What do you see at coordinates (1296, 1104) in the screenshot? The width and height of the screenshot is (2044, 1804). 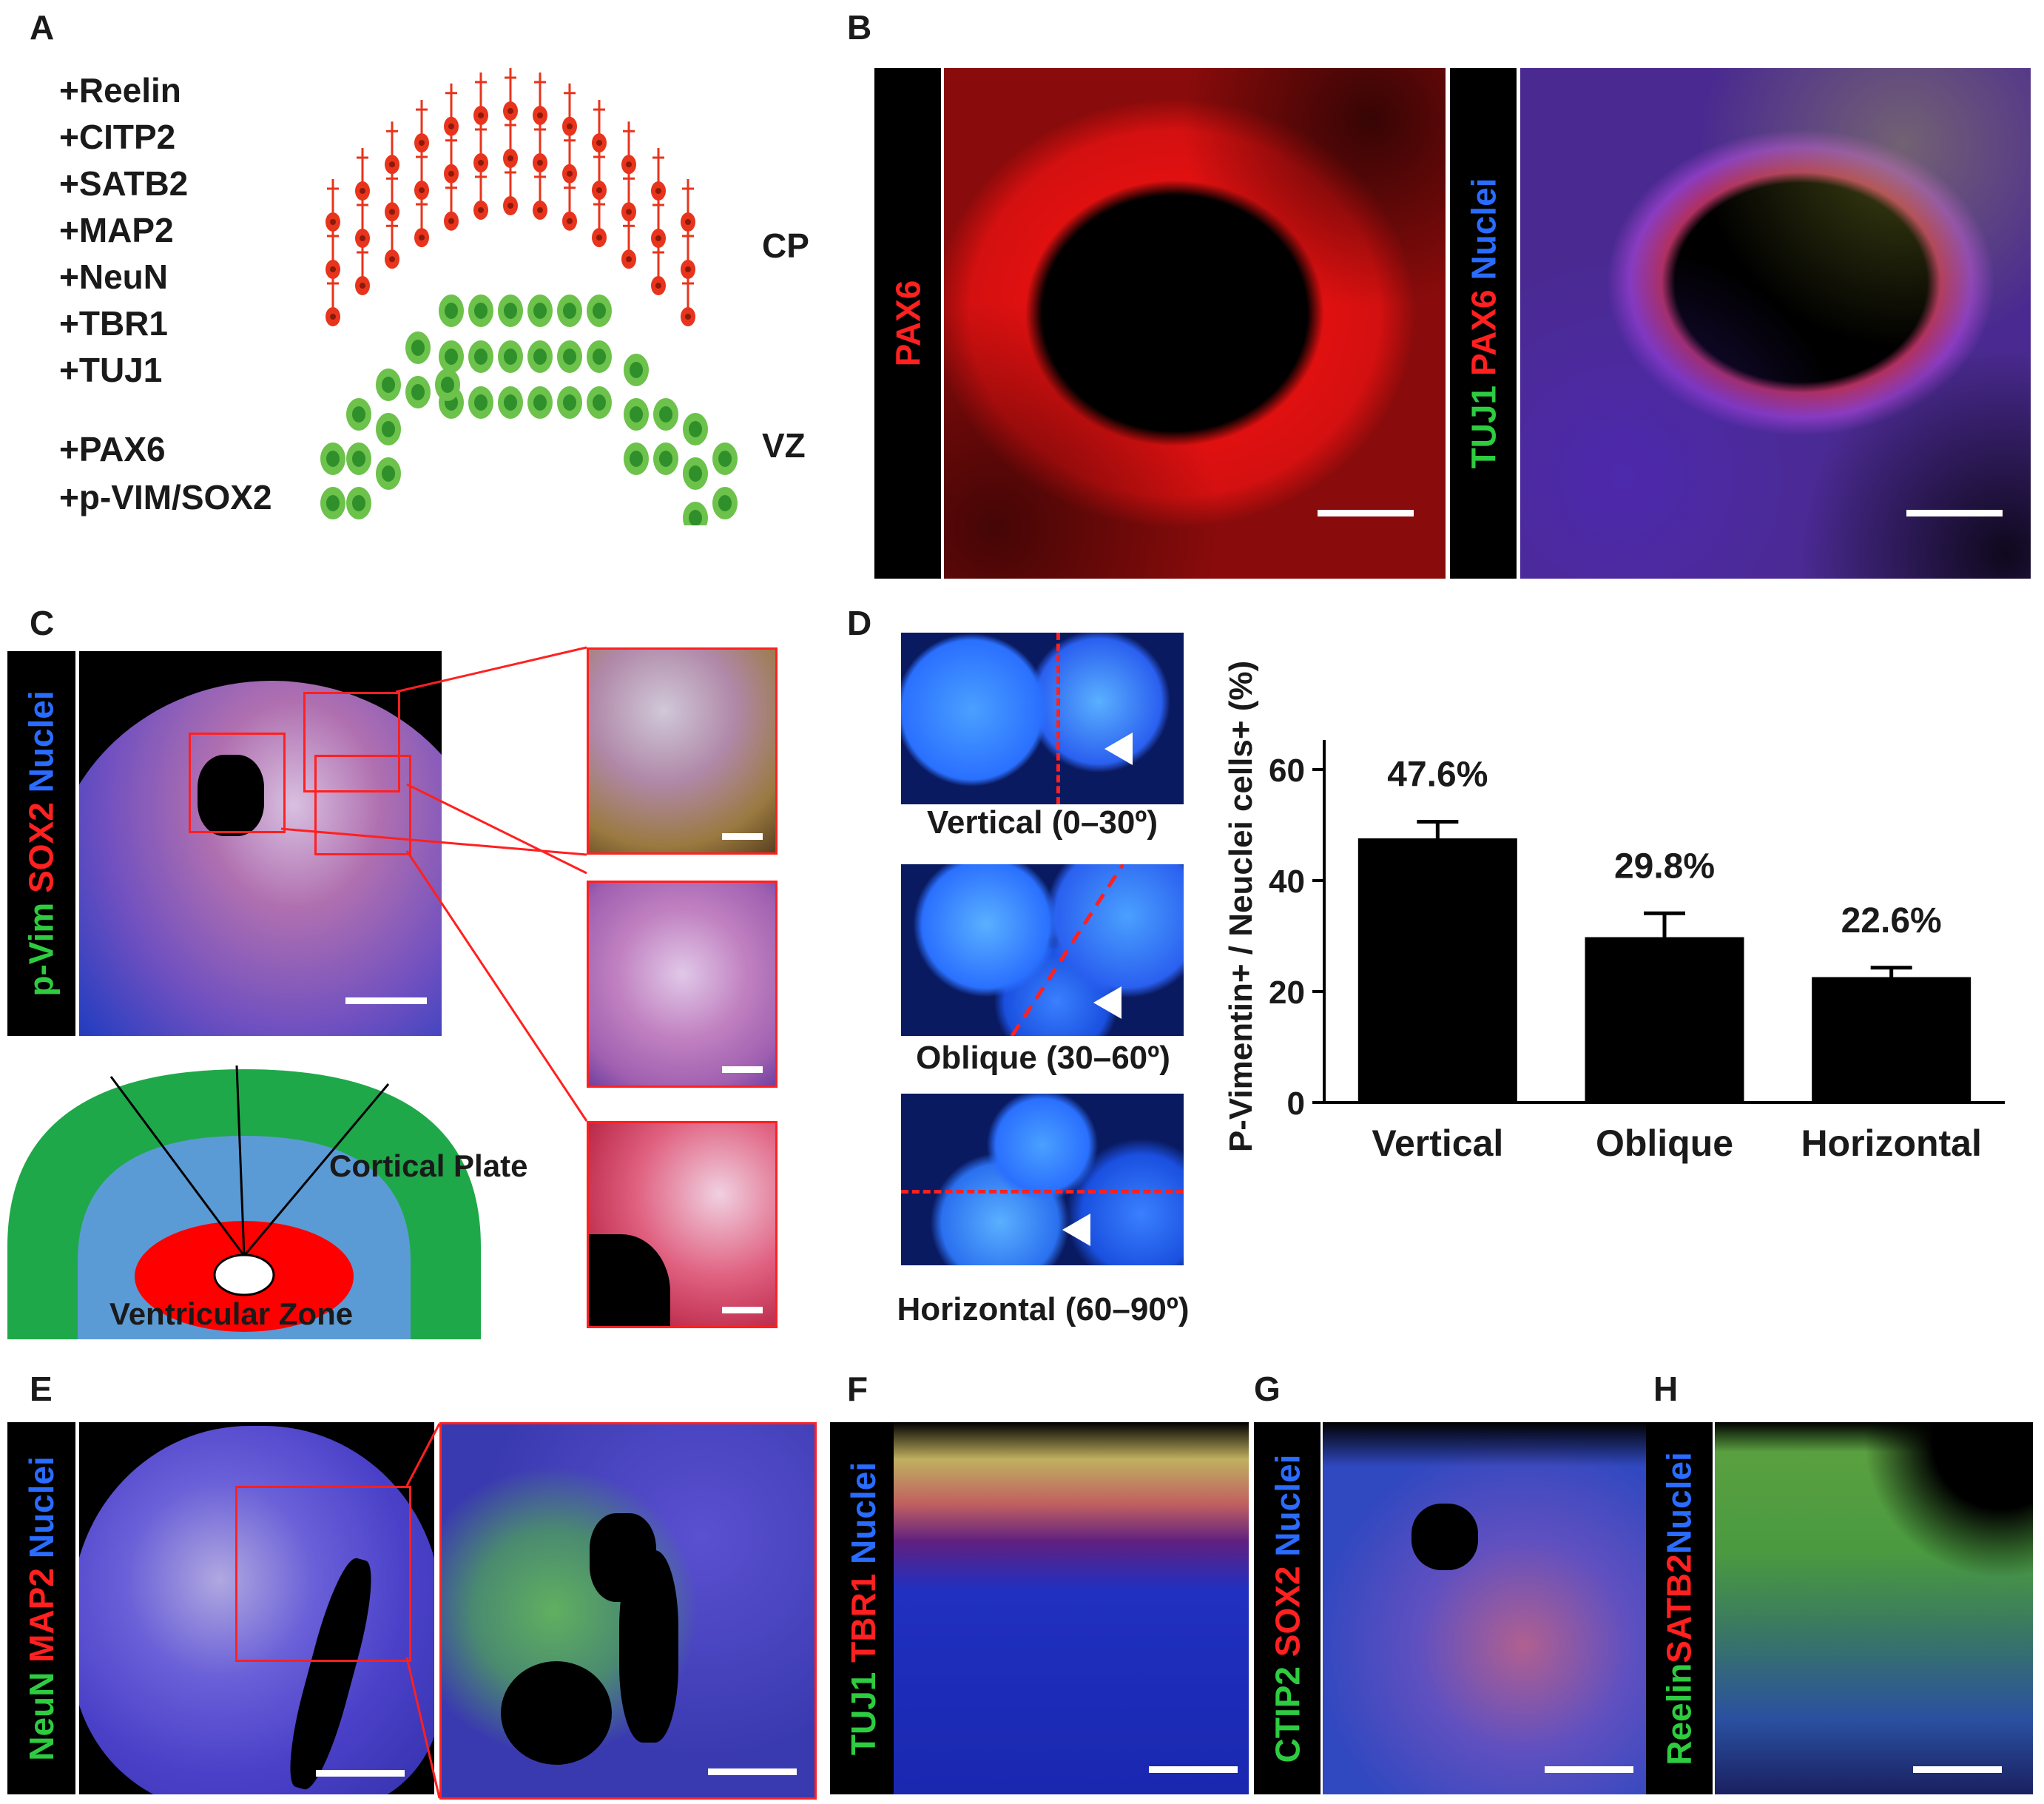 I see `y-tick-label: 0` at bounding box center [1296, 1104].